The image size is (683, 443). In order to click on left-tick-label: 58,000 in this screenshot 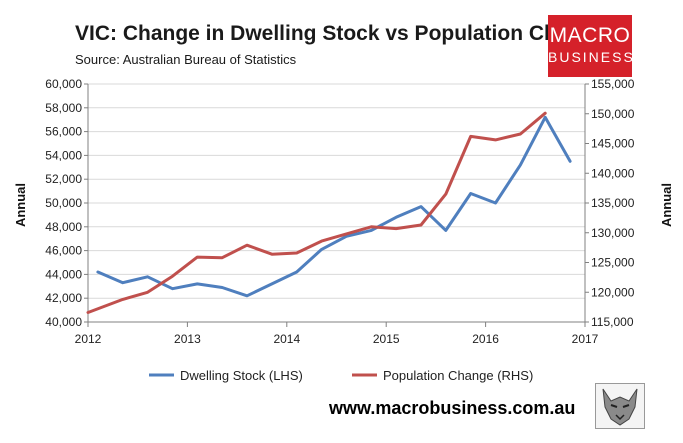, I will do `click(63, 108)`.